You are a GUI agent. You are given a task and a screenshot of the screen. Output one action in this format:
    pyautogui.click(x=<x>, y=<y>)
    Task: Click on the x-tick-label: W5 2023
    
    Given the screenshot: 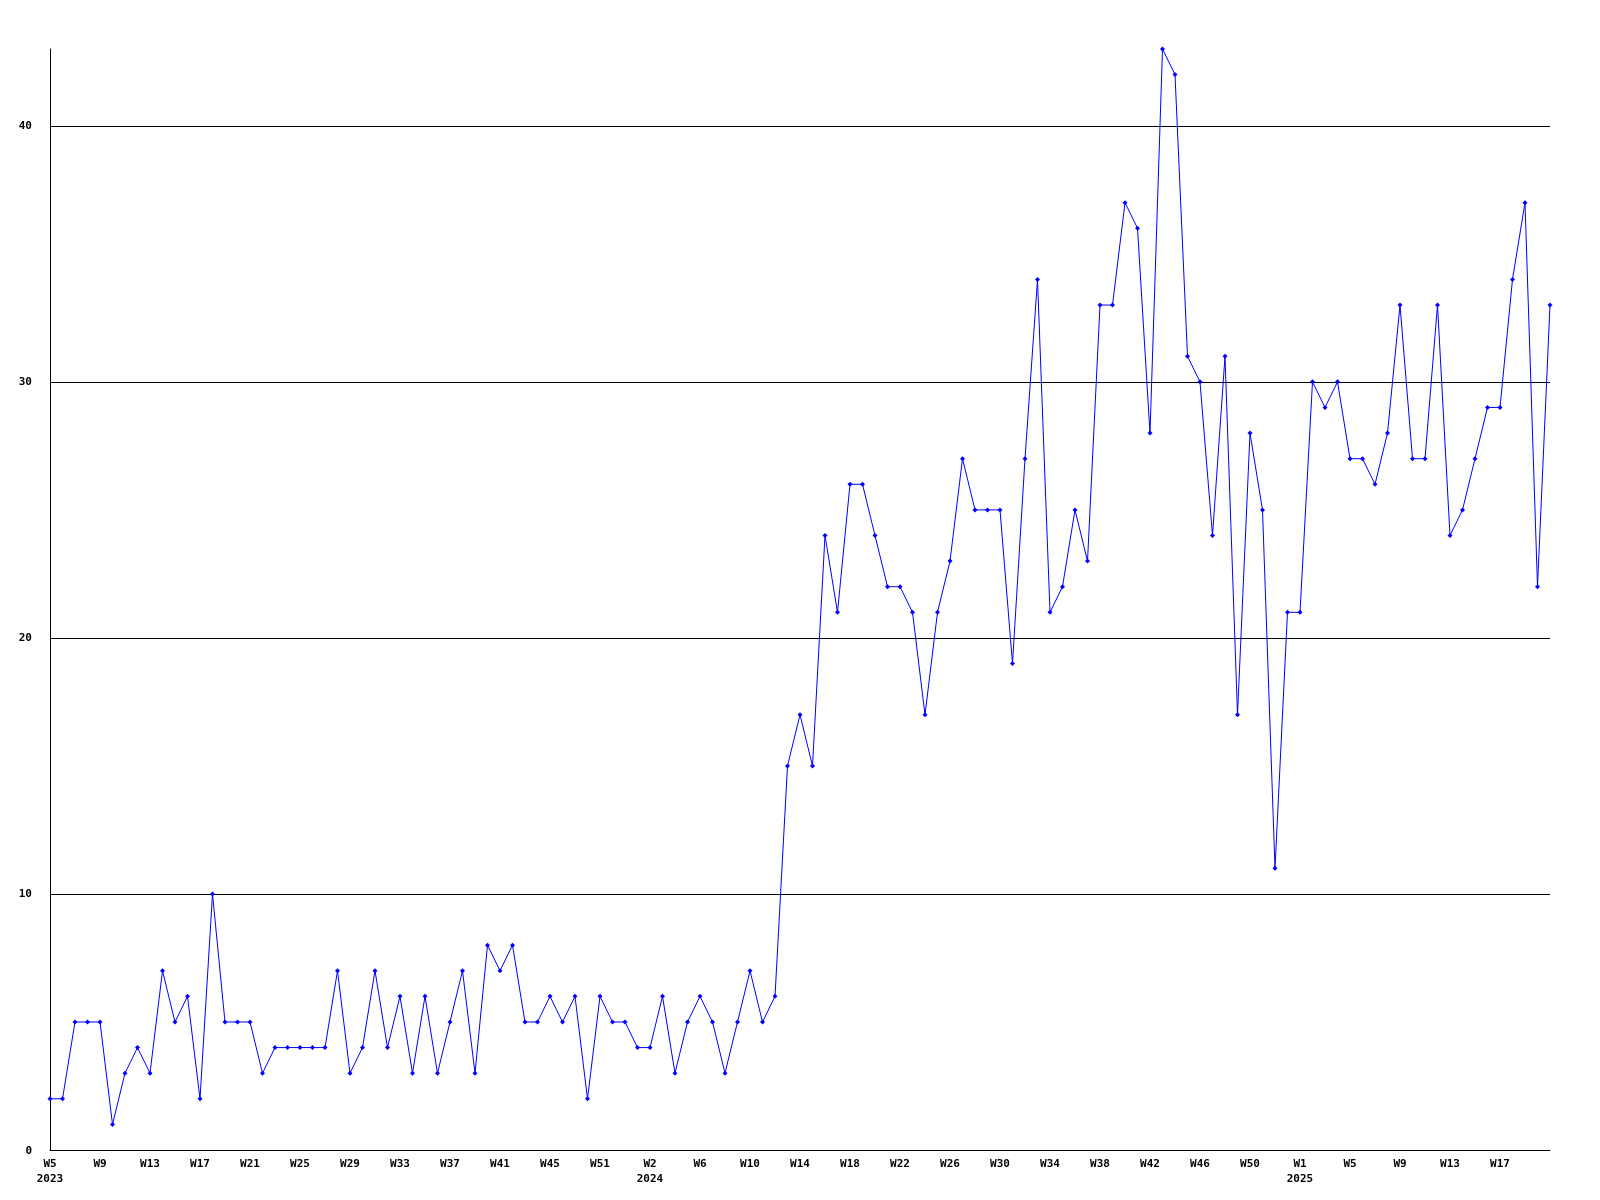 What is the action you would take?
    pyautogui.click(x=50, y=1171)
    